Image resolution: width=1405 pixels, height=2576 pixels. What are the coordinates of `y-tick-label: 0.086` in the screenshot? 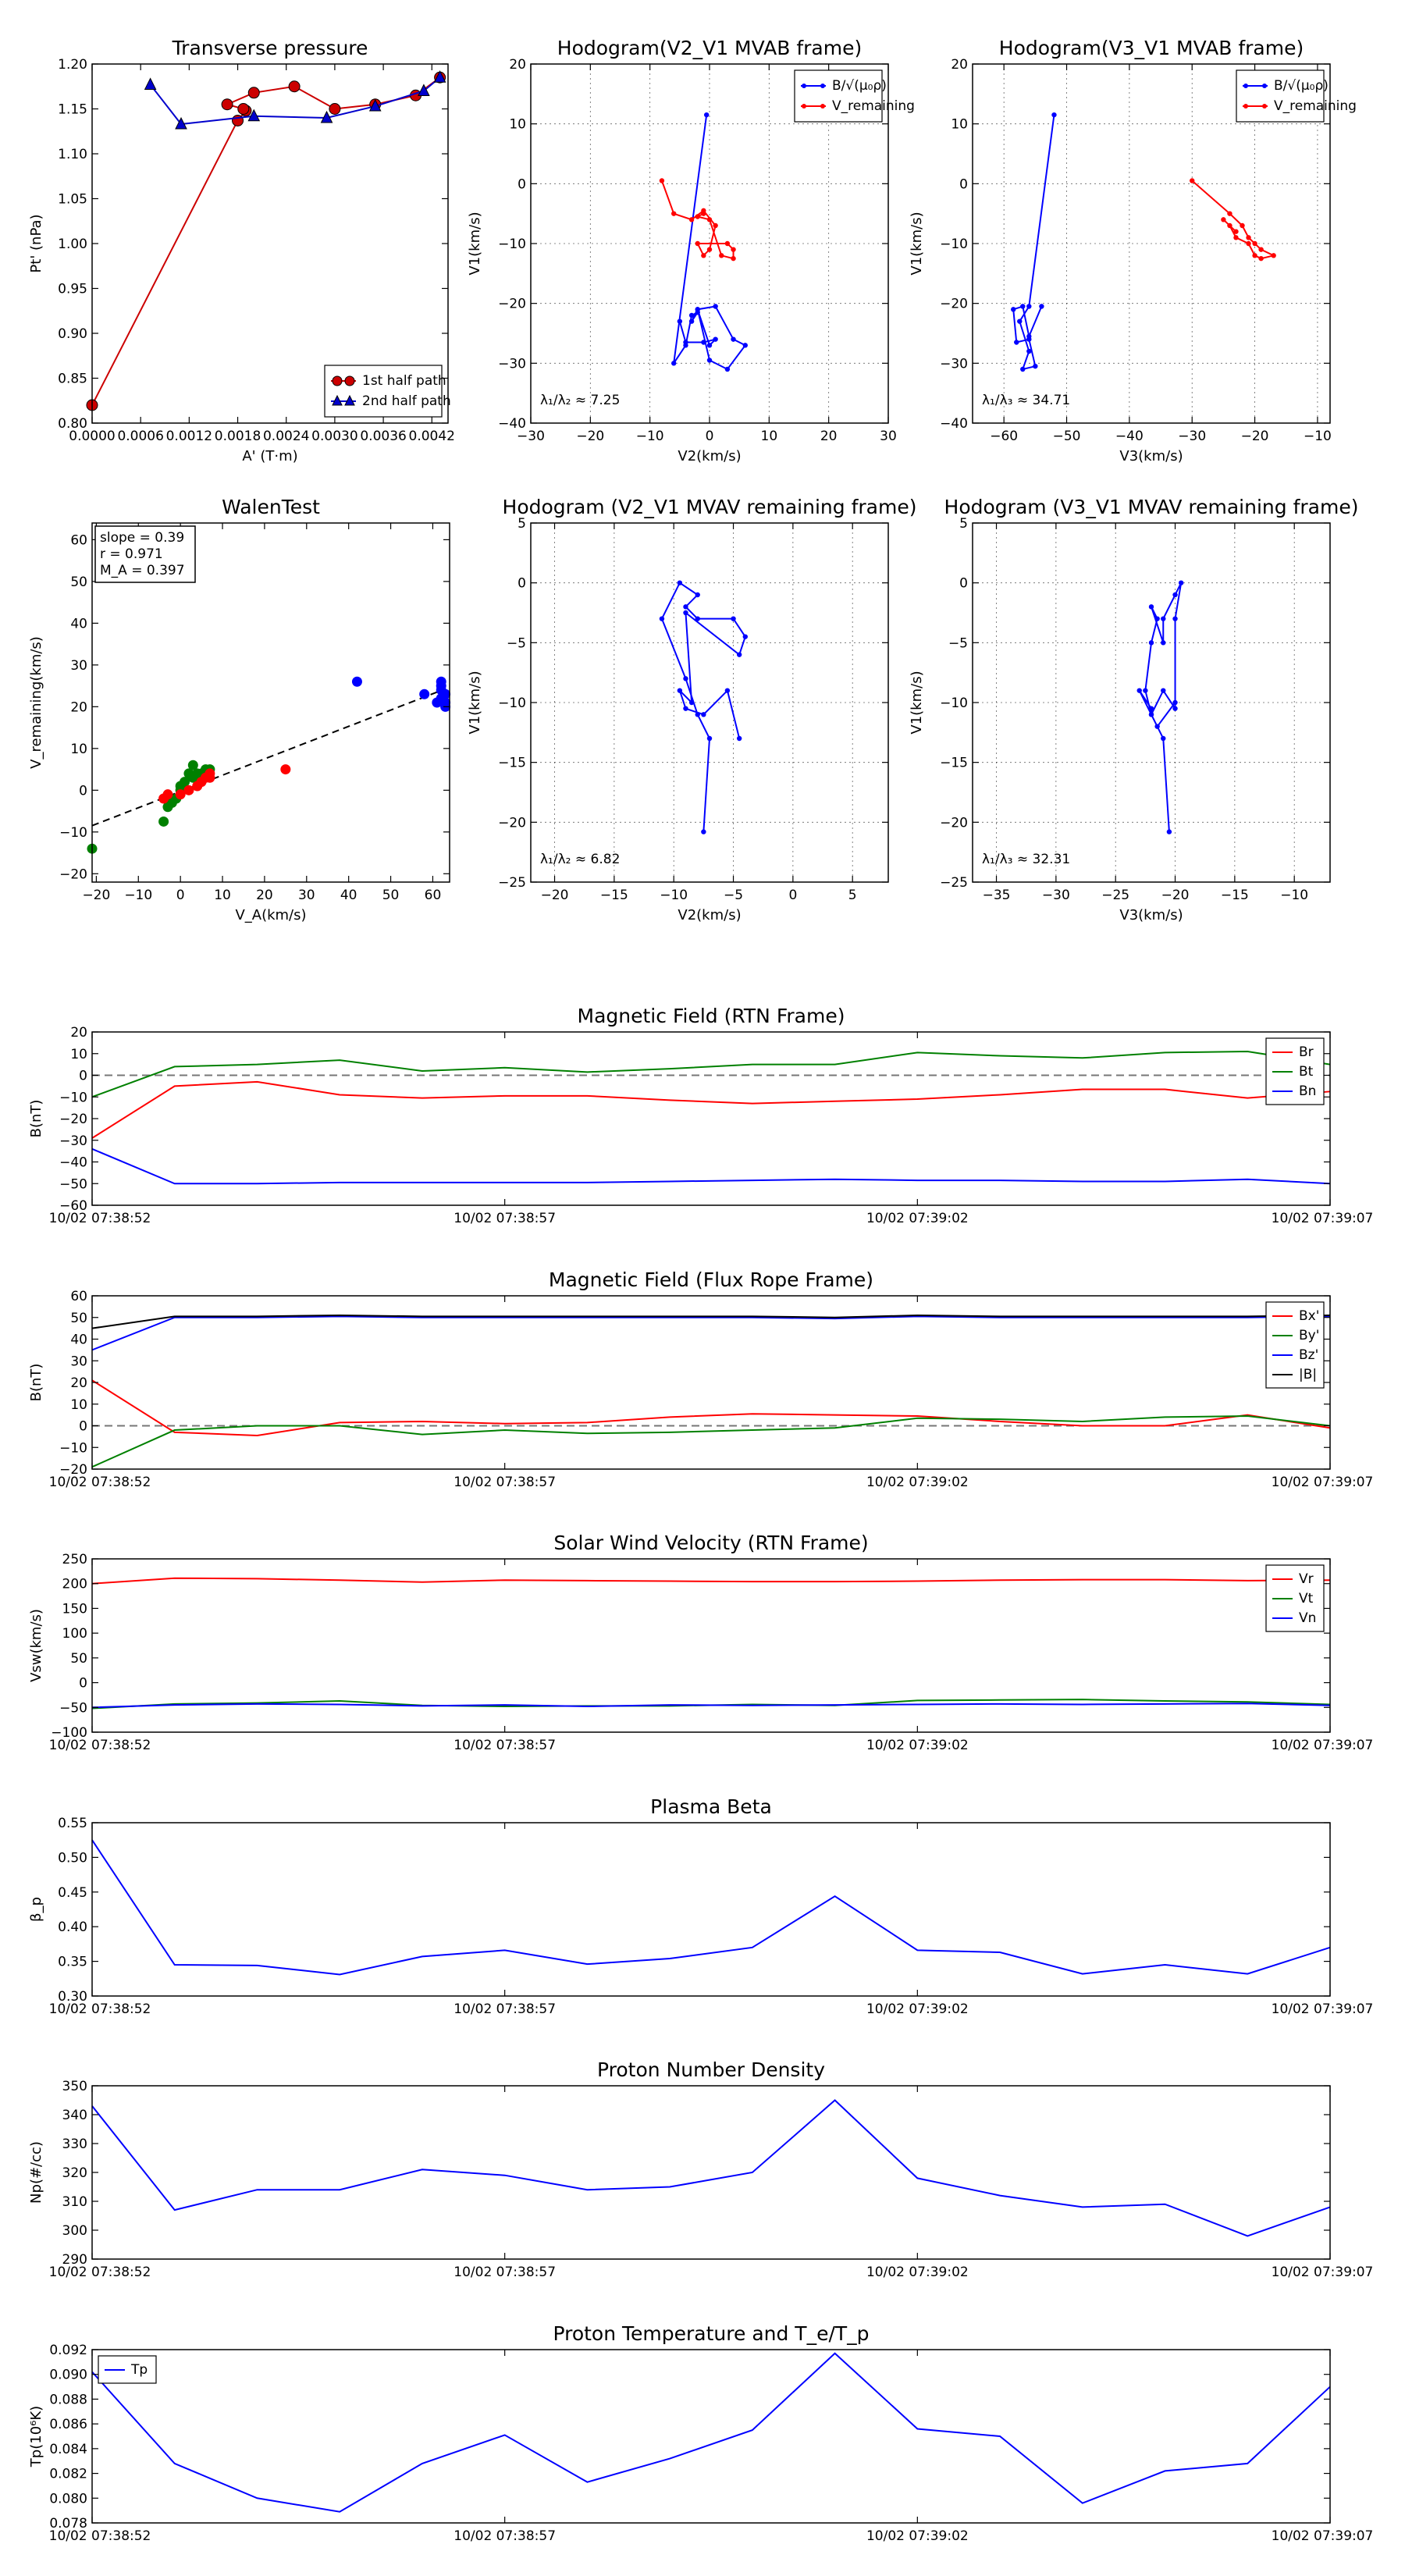 It's located at (68, 2424).